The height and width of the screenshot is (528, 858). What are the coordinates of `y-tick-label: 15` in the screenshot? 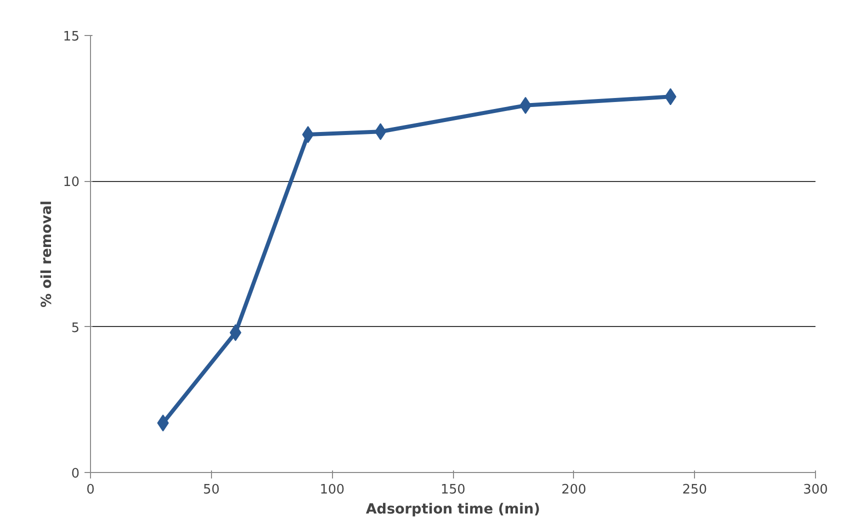 It's located at (71, 37).